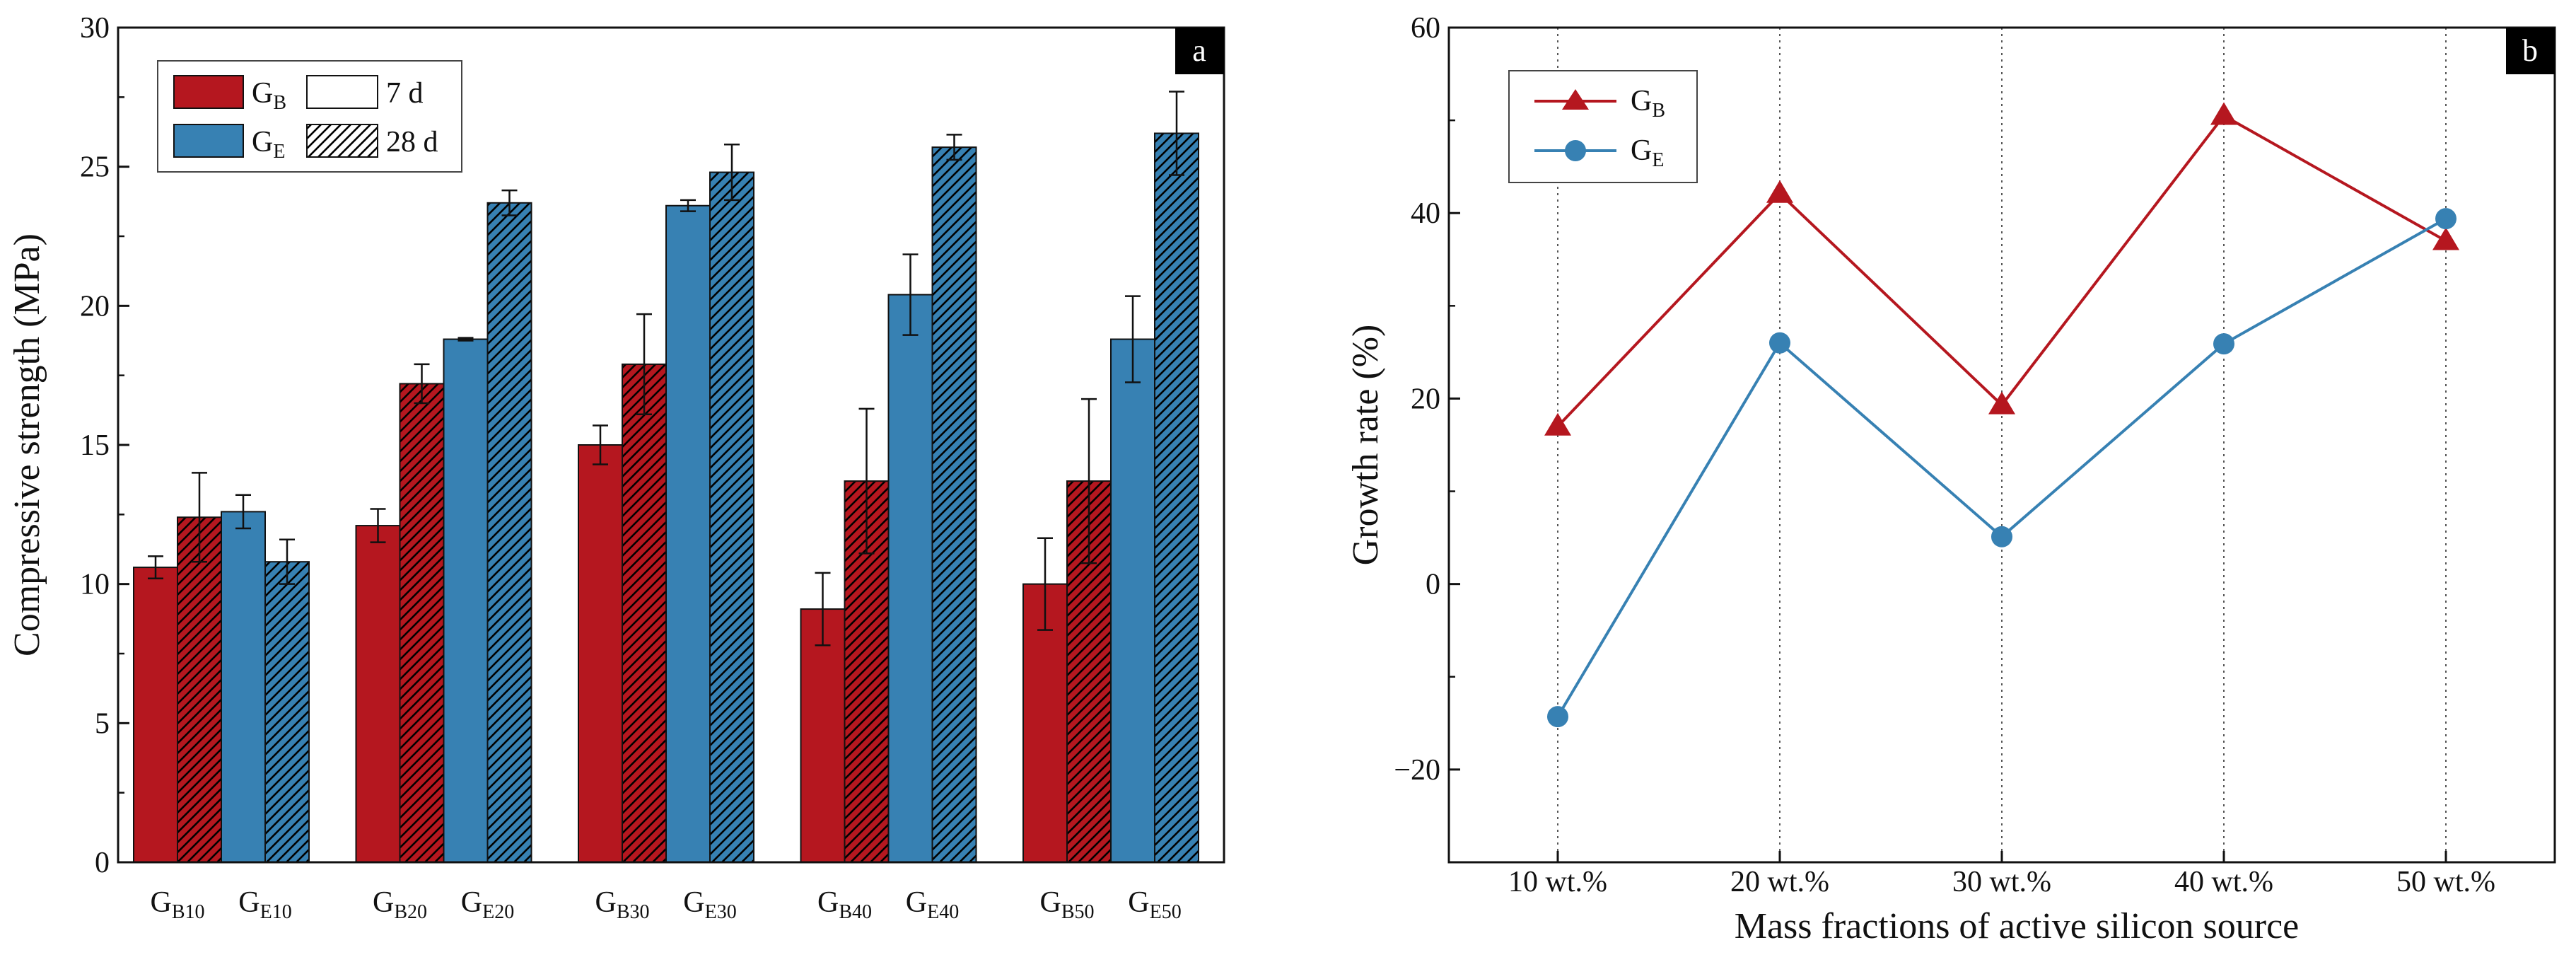 This screenshot has height=962, width=2576. Describe the element at coordinates (2017, 926) in the screenshot. I see `panel-b-x-axis-title: Mass fractions of active silicon source` at that location.